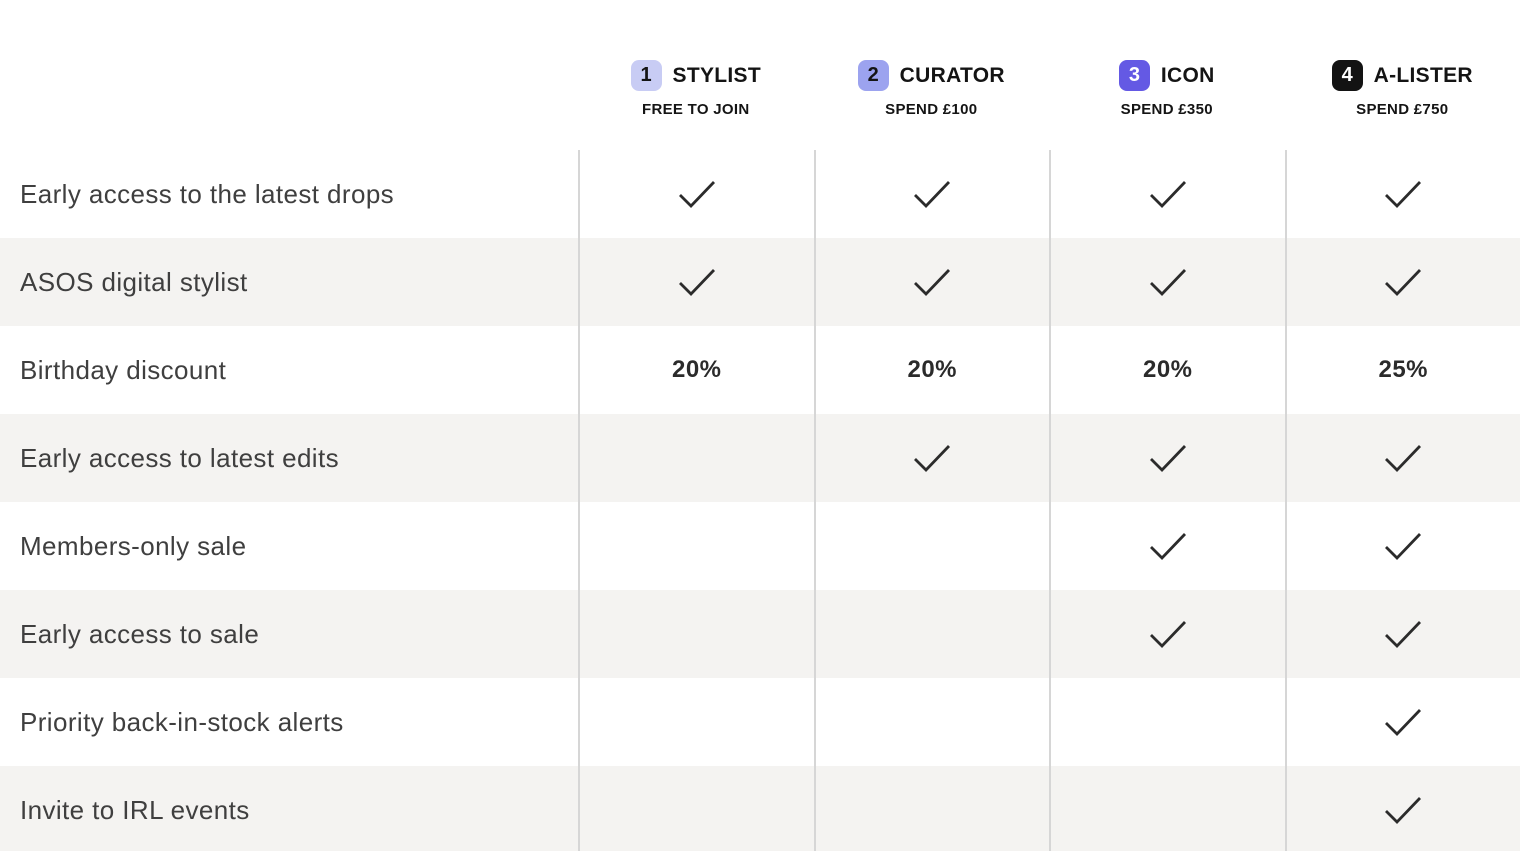 Image resolution: width=1520 pixels, height=851 pixels. Describe the element at coordinates (179, 457) in the screenshot. I see `benefit-label: Early access to latest edits` at that location.